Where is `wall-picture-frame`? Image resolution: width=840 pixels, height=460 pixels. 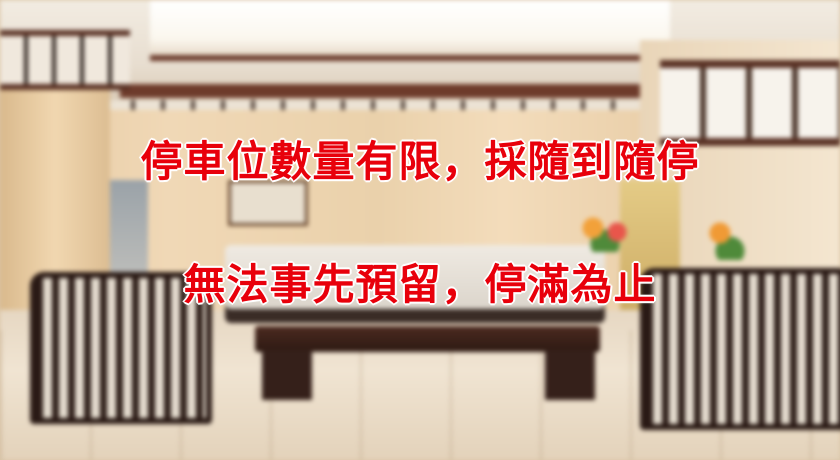
wall-picture-frame is located at coordinates (268, 203).